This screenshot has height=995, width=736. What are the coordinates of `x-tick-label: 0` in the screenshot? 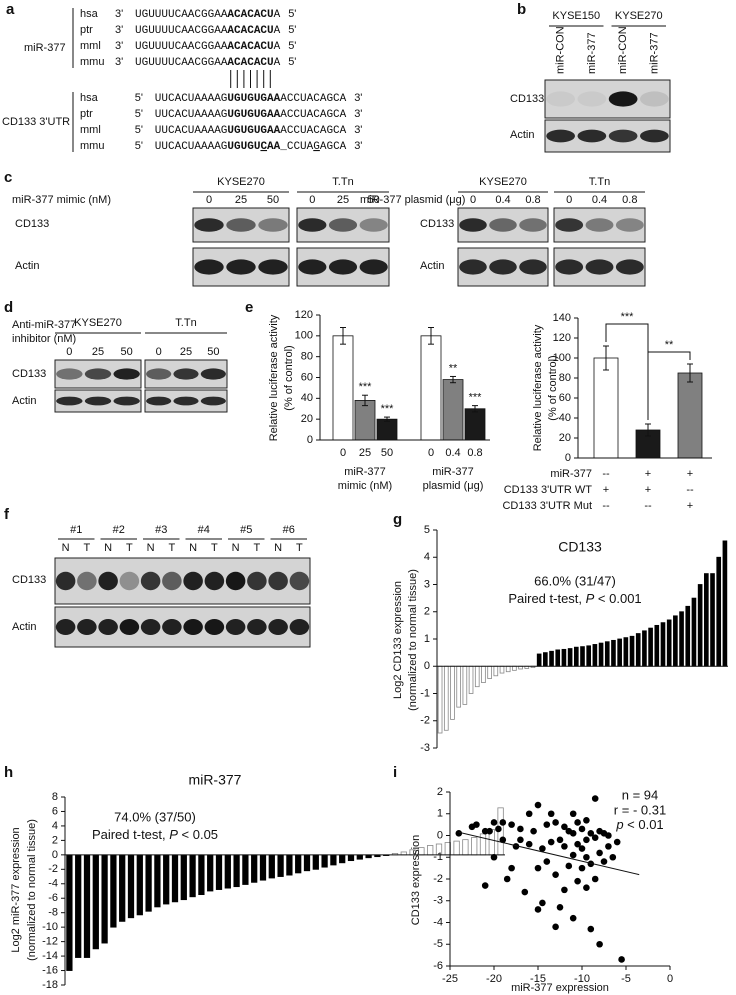 It's located at (431, 453).